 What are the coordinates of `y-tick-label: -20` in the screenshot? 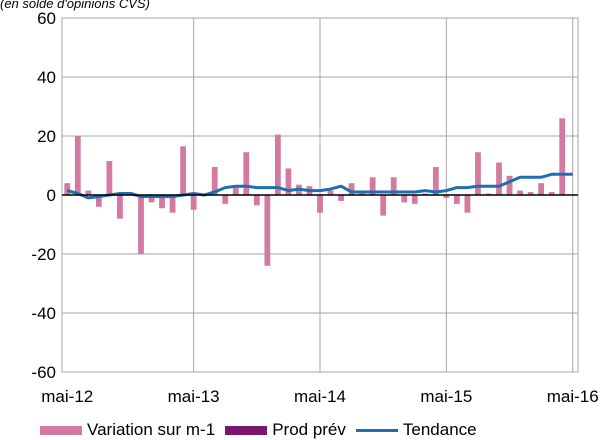 It's located at (43, 254).